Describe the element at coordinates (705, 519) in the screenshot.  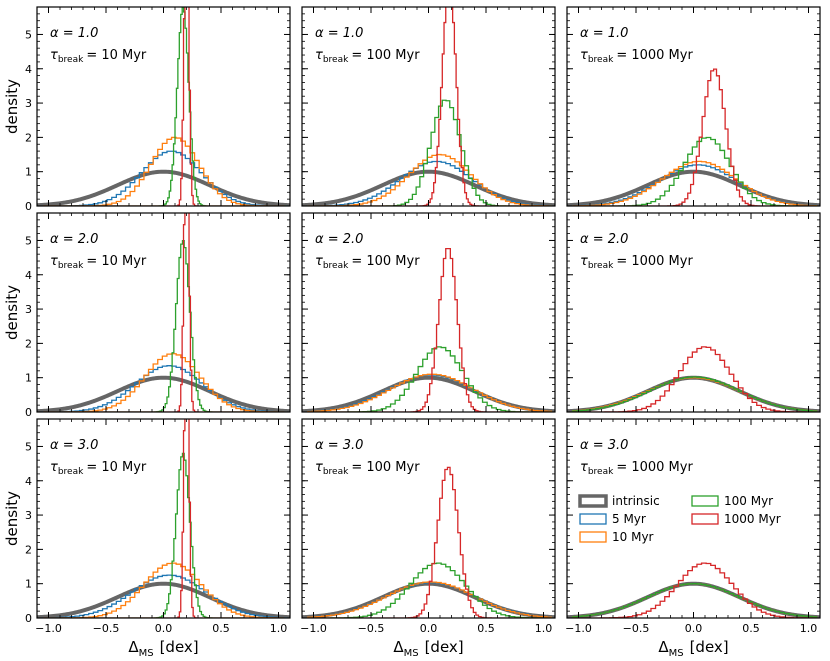
I see `legend-swatch-1000-myr` at that location.